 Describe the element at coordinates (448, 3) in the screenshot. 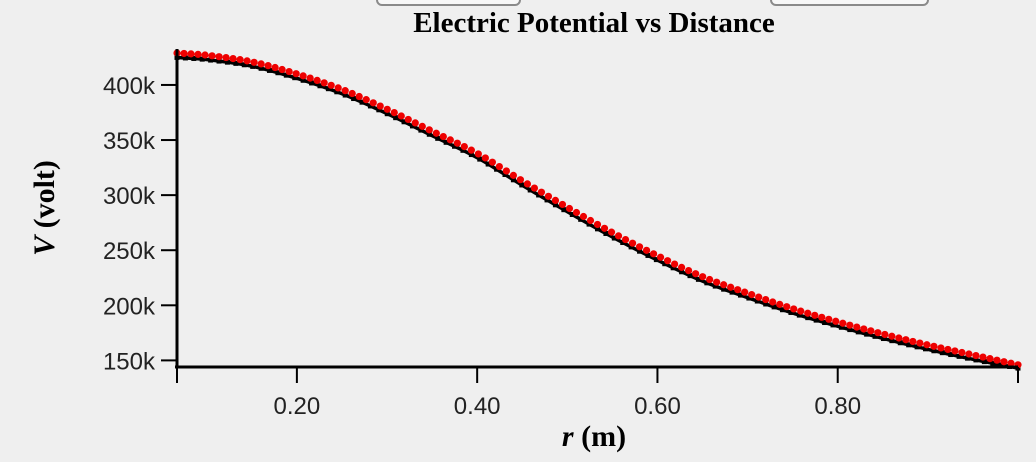

I see `left-toolbar-button` at that location.